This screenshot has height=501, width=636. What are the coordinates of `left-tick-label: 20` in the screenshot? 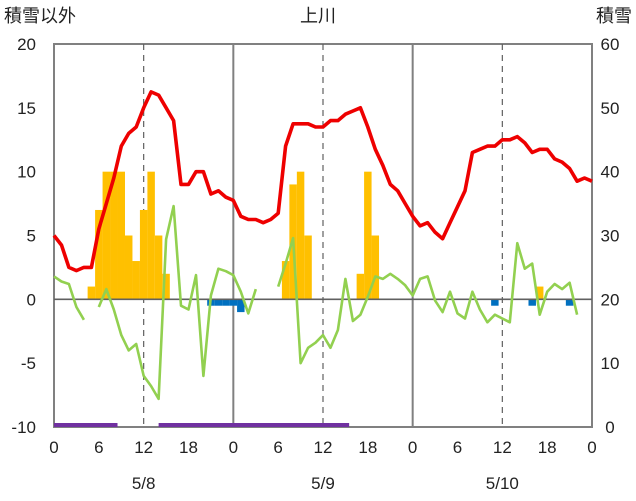 It's located at (26, 44).